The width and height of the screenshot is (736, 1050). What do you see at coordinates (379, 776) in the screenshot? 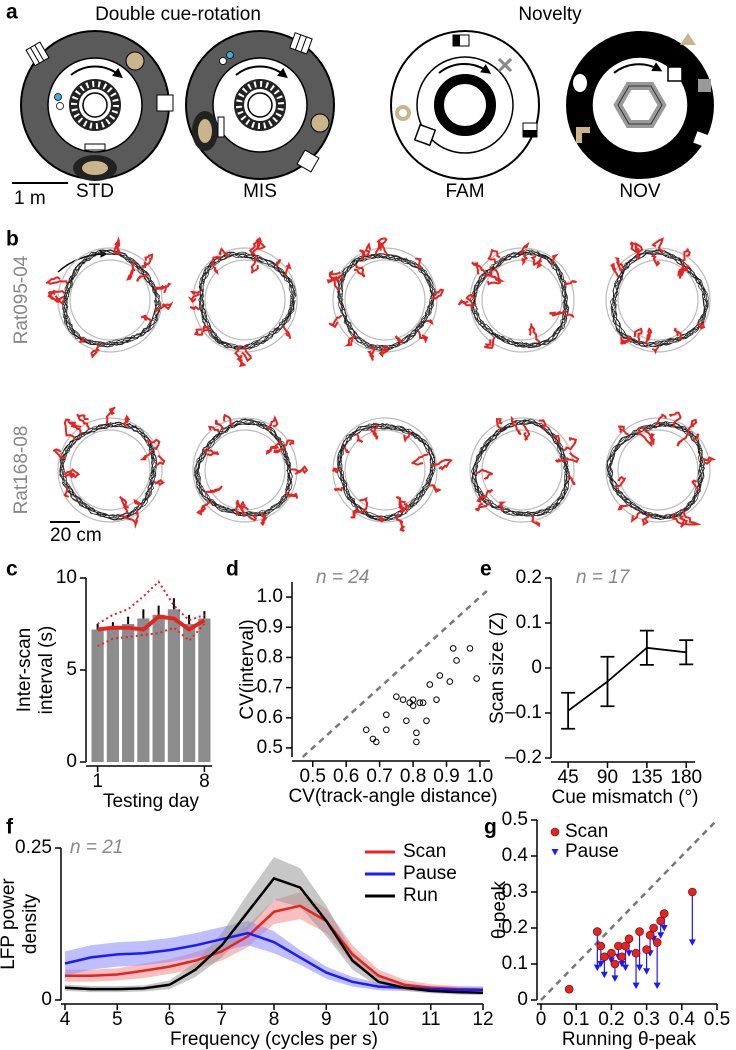
I see `x-tick-label: 0.7` at bounding box center [379, 776].